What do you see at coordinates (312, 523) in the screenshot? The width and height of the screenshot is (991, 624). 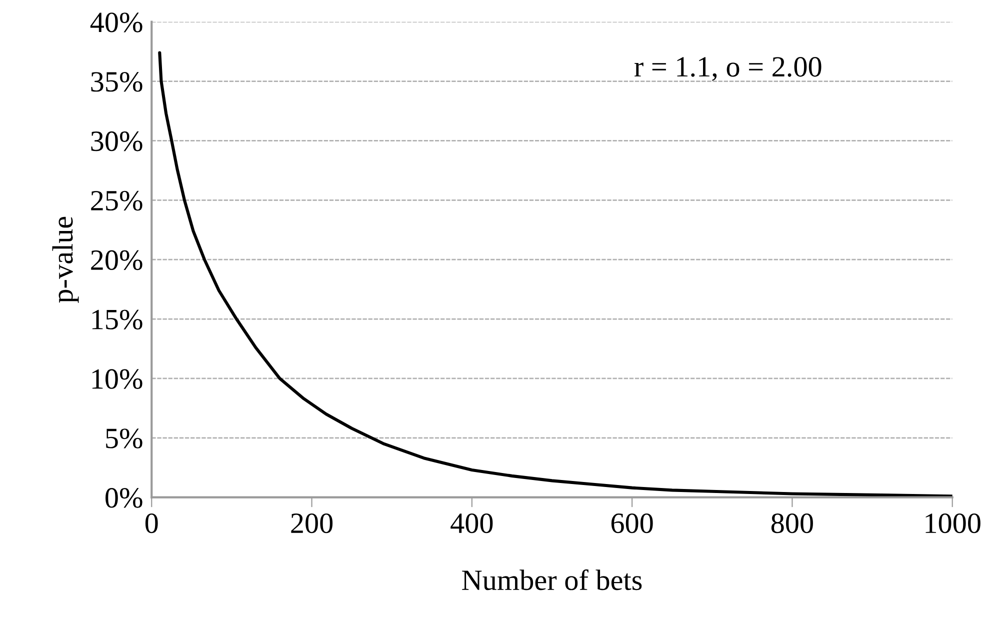 I see `x-tick-label: 200` at bounding box center [312, 523].